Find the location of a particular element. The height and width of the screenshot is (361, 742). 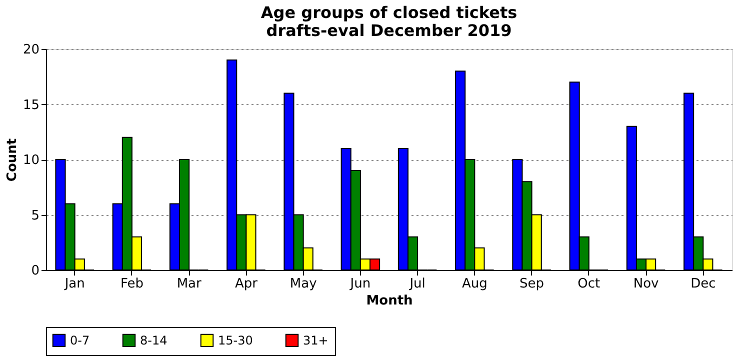

legend-label: 31+ is located at coordinates (315, 340).